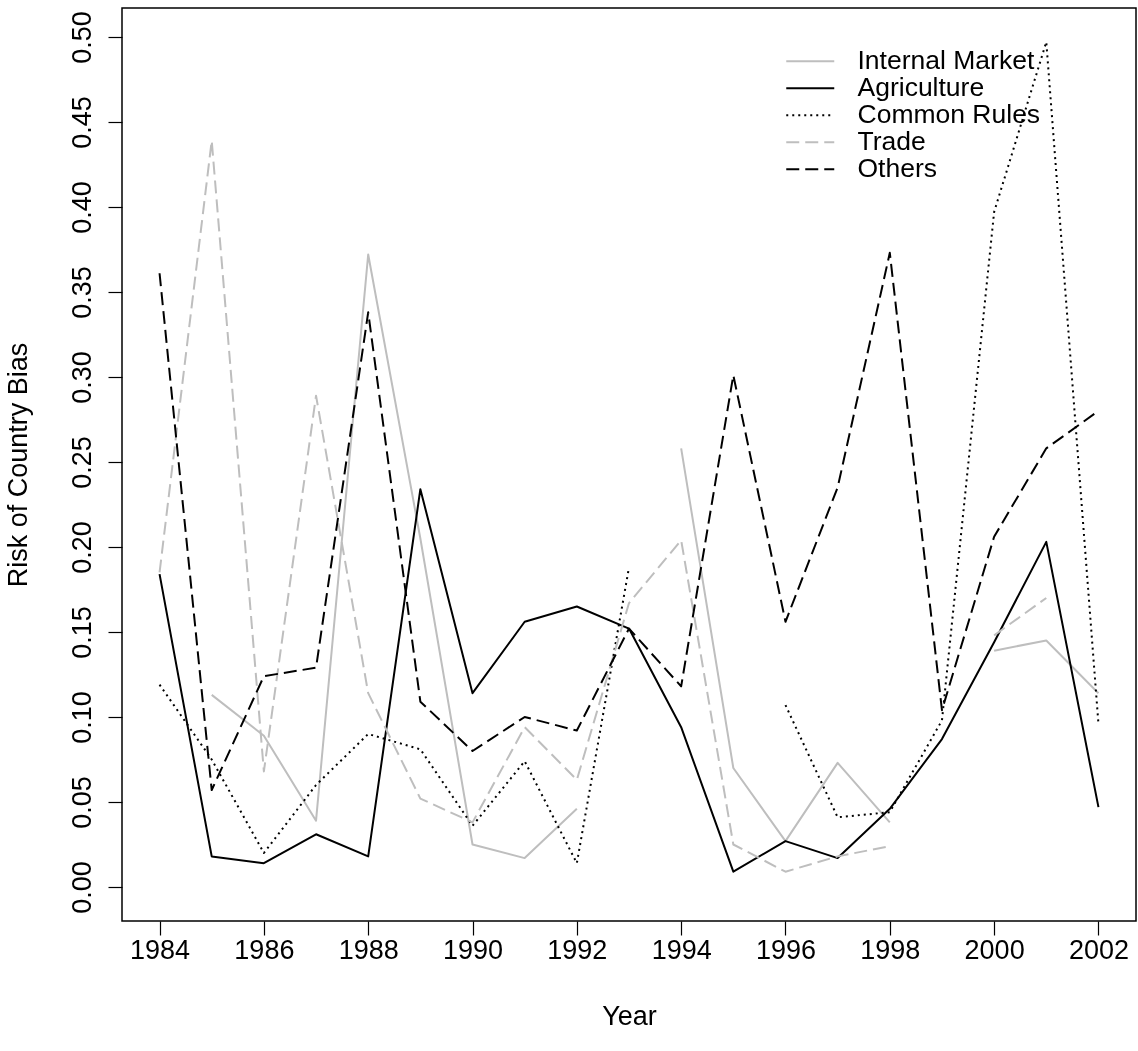 This screenshot has width=1138, height=1051. What do you see at coordinates (786, 949) in the screenshot?
I see `x-tick-label: 1996` at bounding box center [786, 949].